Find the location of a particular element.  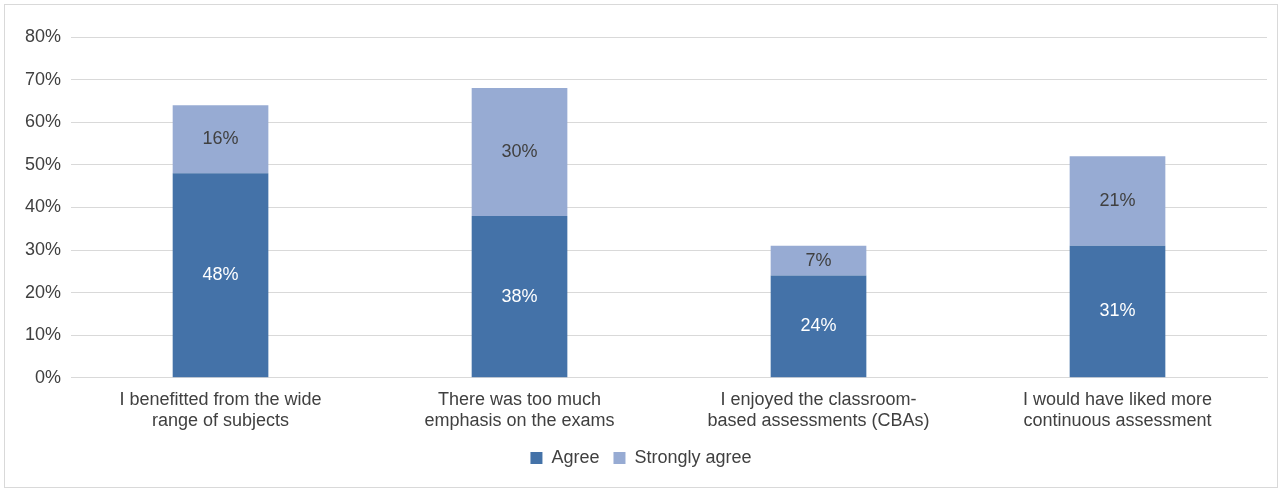

y-tick-label: 60% is located at coordinates (43, 121).